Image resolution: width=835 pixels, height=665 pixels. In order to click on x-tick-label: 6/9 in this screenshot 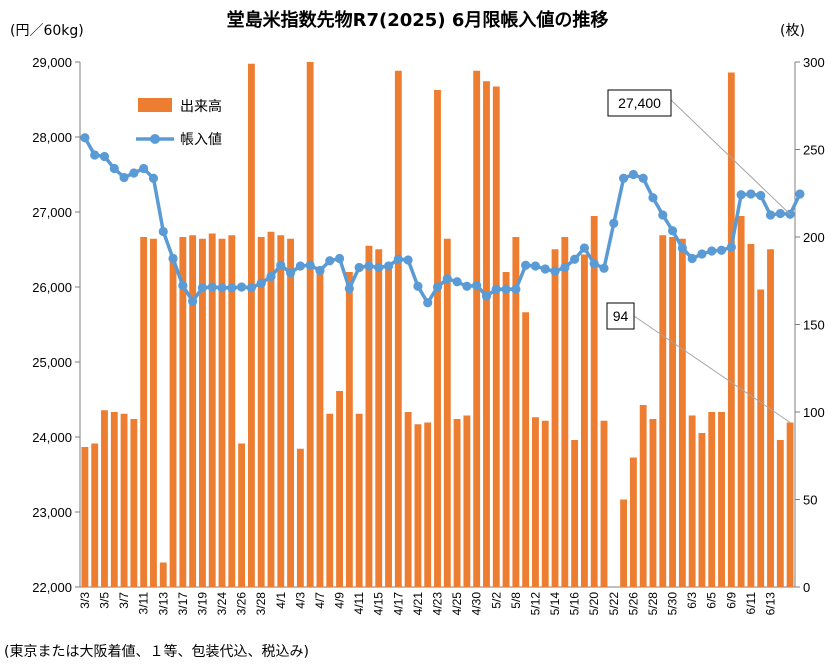, I will do `click(731, 600)`.